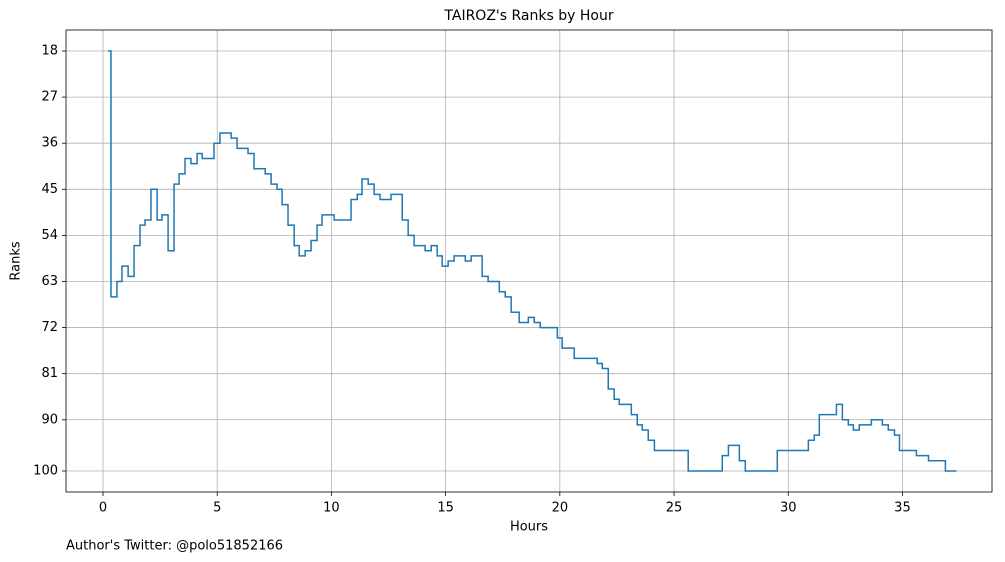 The image size is (1005, 562). What do you see at coordinates (529, 527) in the screenshot?
I see `x-axis-label: Hours` at bounding box center [529, 527].